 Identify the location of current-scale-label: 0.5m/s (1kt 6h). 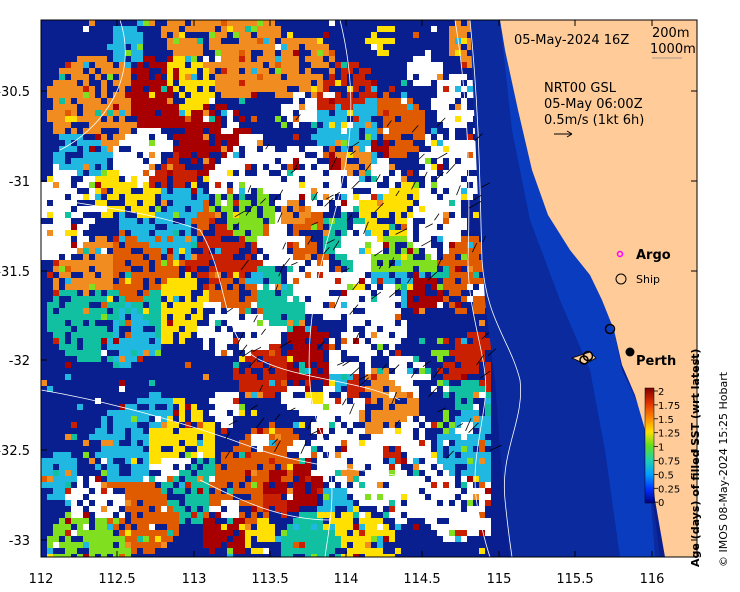
(594, 120).